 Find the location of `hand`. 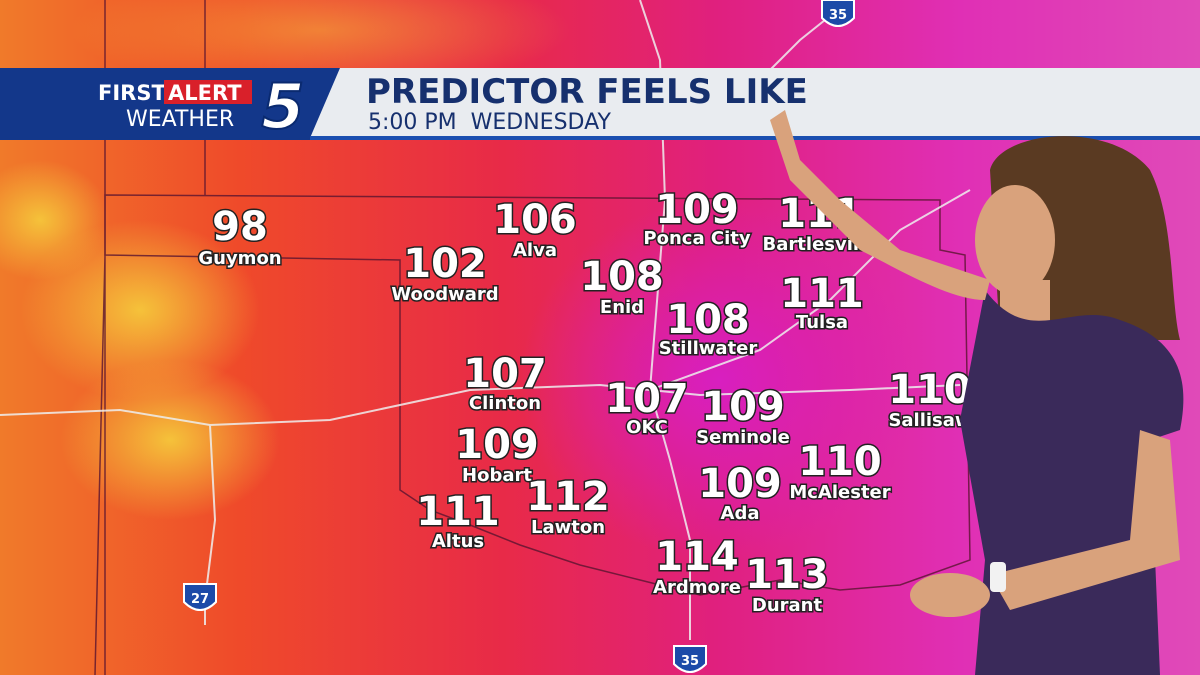

hand is located at coordinates (950, 595).